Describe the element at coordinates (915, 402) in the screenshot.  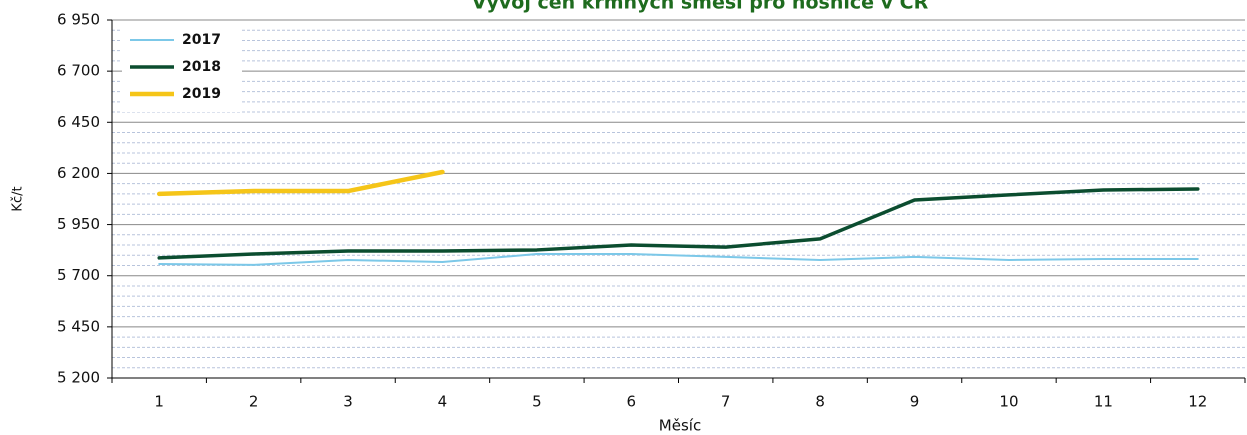
I see `x-tick-label: 9` at that location.